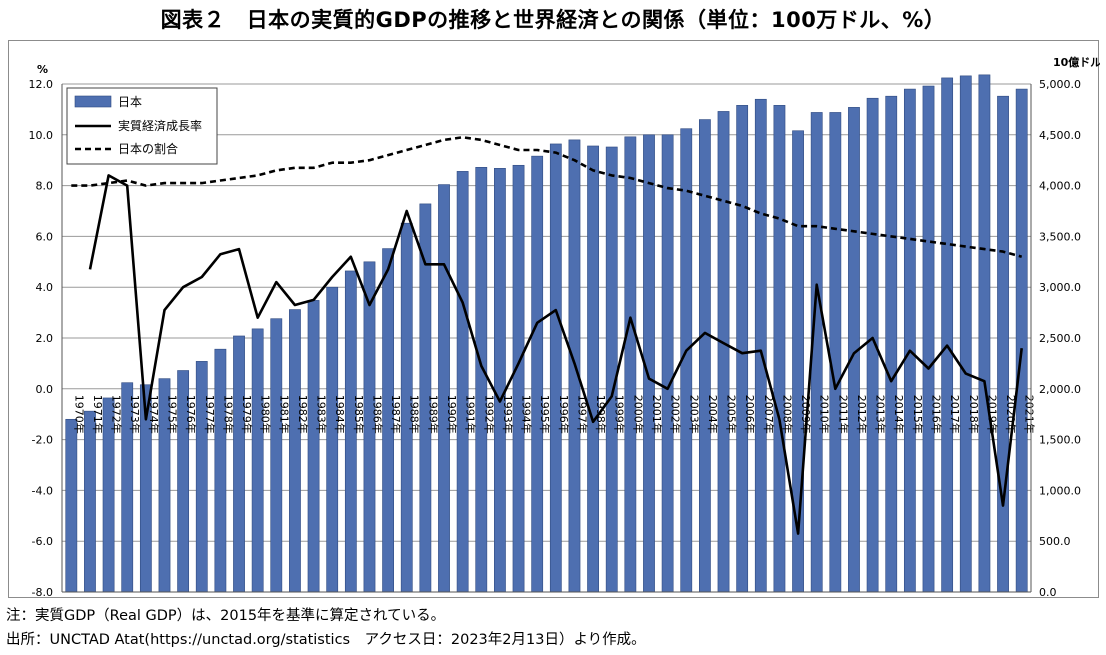 The image size is (1106, 655). I want to click on x-tick-label: 1979年, so click(247, 414).